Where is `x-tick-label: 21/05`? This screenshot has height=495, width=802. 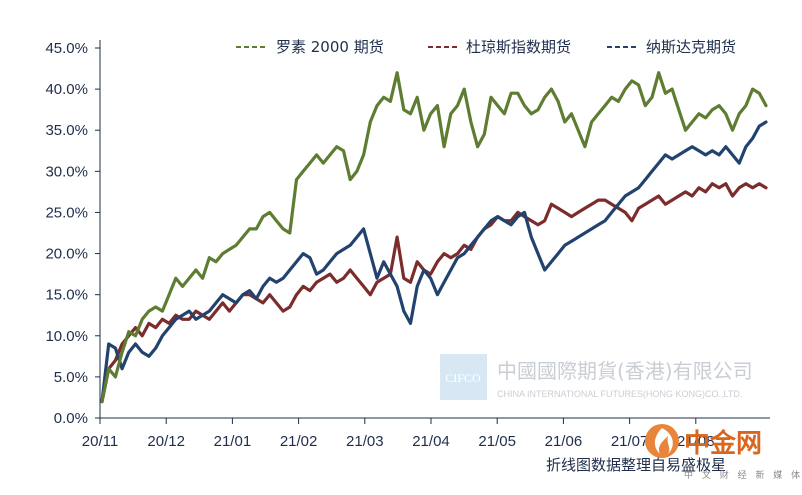 x-tick-label: 21/05 is located at coordinates (497, 441).